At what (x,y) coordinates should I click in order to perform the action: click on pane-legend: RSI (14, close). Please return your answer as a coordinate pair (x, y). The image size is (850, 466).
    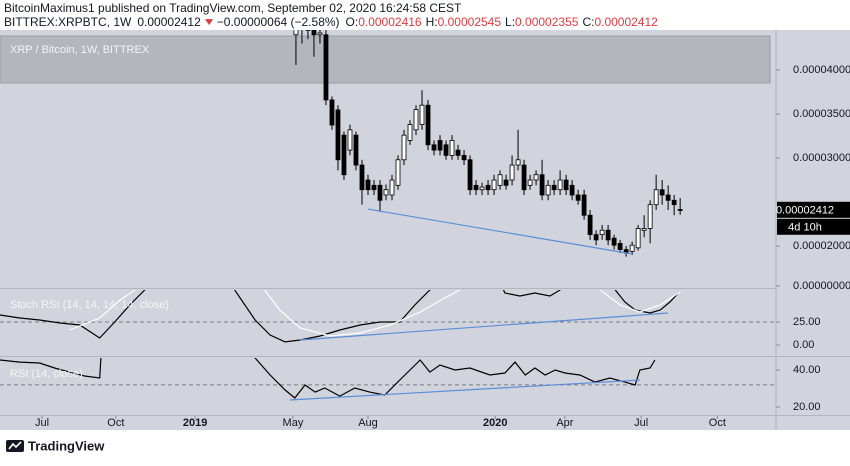
    Looking at the image, I should click on (46, 374).